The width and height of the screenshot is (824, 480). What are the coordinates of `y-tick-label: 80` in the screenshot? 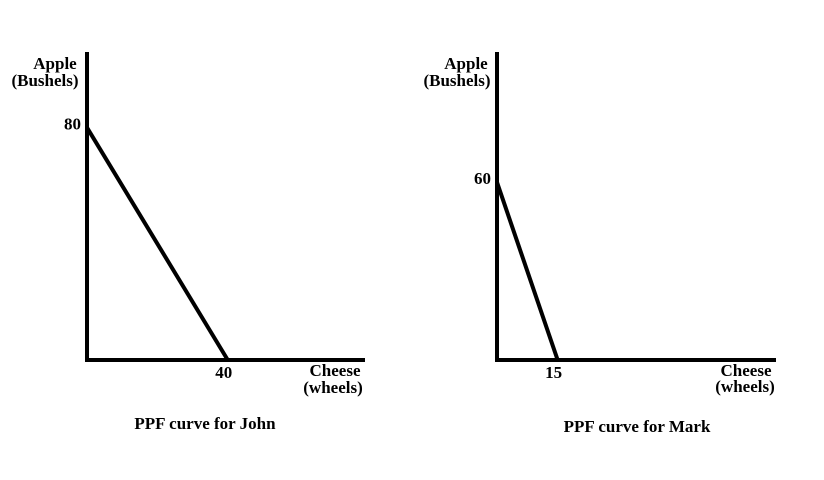 It's located at (72, 123).